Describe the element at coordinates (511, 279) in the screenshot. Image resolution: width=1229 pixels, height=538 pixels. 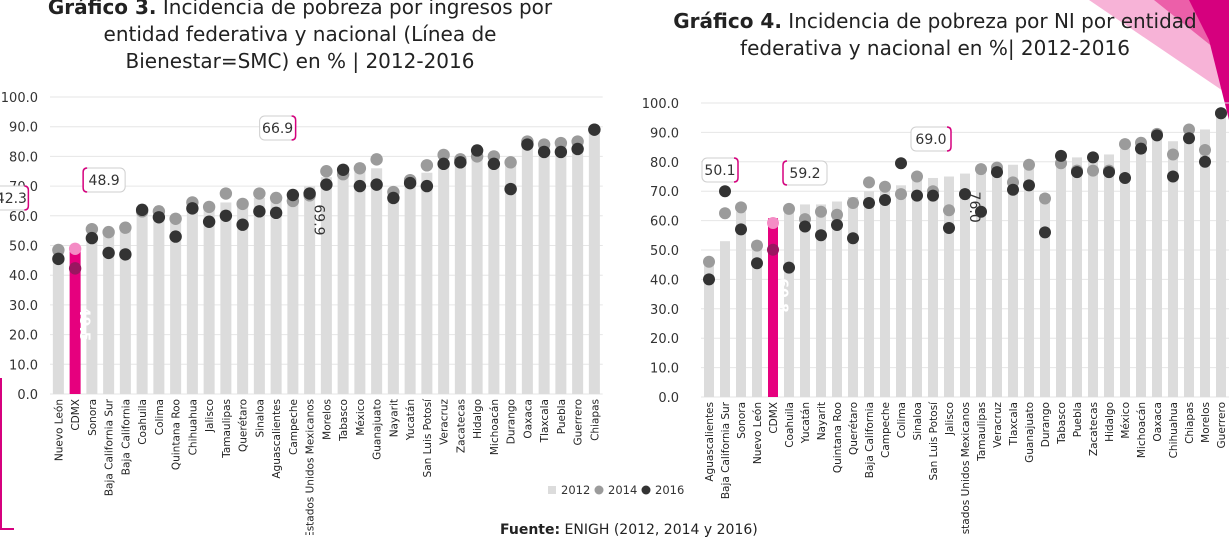
I see `chart-3-bar-durango` at that location.